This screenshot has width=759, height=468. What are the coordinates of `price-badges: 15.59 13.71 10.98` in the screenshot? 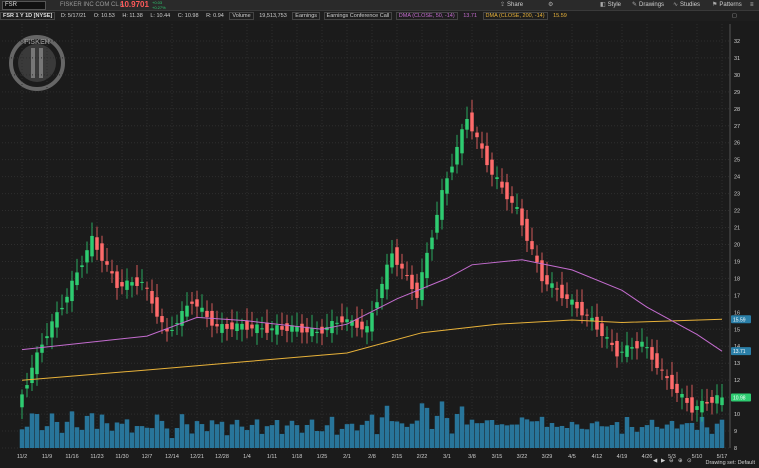 It's located at (741, 358).